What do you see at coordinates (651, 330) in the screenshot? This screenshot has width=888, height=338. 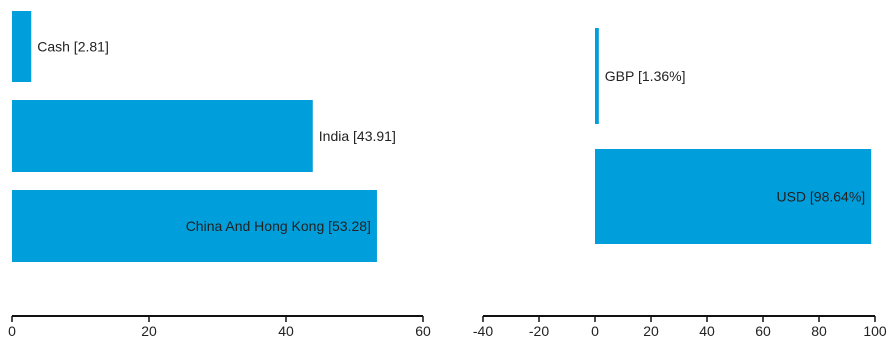 I see `currency-x-tick-label: 20` at bounding box center [651, 330].